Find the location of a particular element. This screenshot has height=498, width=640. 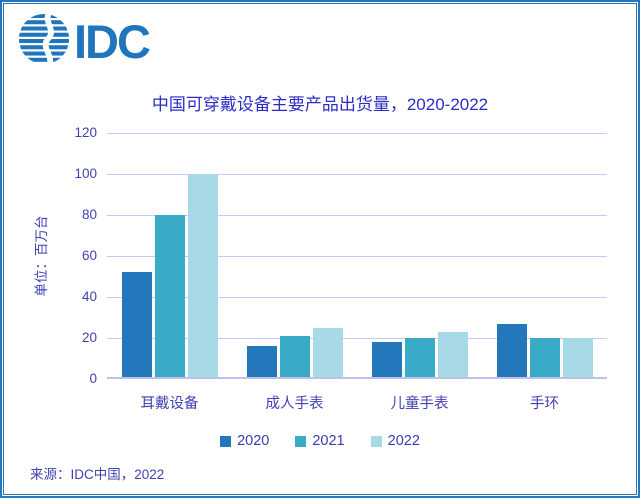

chart-title: 中国可穿戴设备主要产品出货量，2020-2022 is located at coordinates (320, 104).